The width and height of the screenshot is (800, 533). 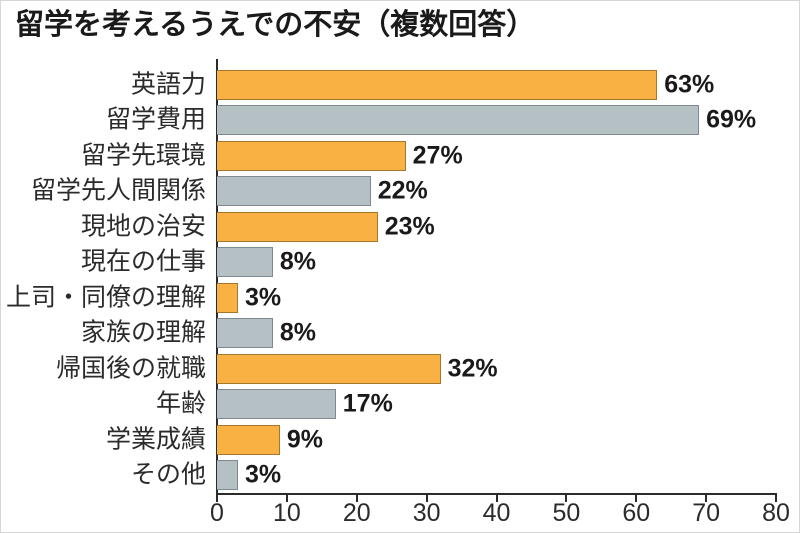 What do you see at coordinates (305, 439) in the screenshot?
I see `value-label: 9%` at bounding box center [305, 439].